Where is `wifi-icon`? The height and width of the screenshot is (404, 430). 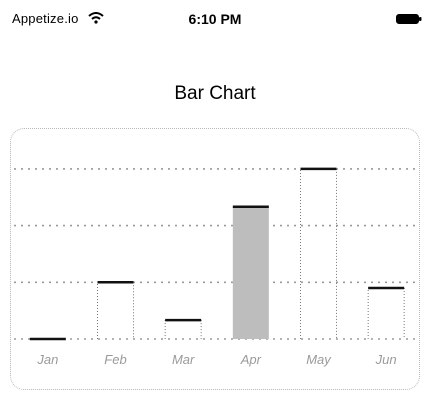
wifi-icon is located at coordinates (96, 18).